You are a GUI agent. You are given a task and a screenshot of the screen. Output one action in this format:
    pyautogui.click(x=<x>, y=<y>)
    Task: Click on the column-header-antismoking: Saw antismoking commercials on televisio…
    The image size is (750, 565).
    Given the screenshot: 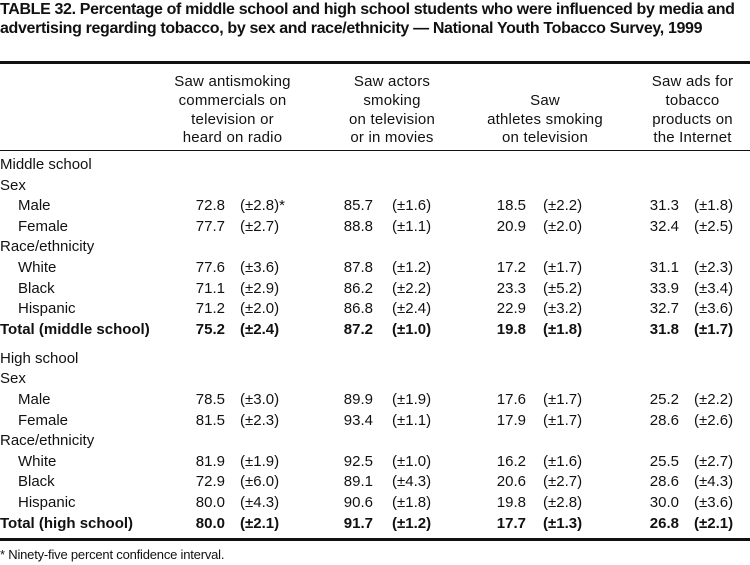 What is the action you would take?
    pyautogui.click(x=232, y=110)
    